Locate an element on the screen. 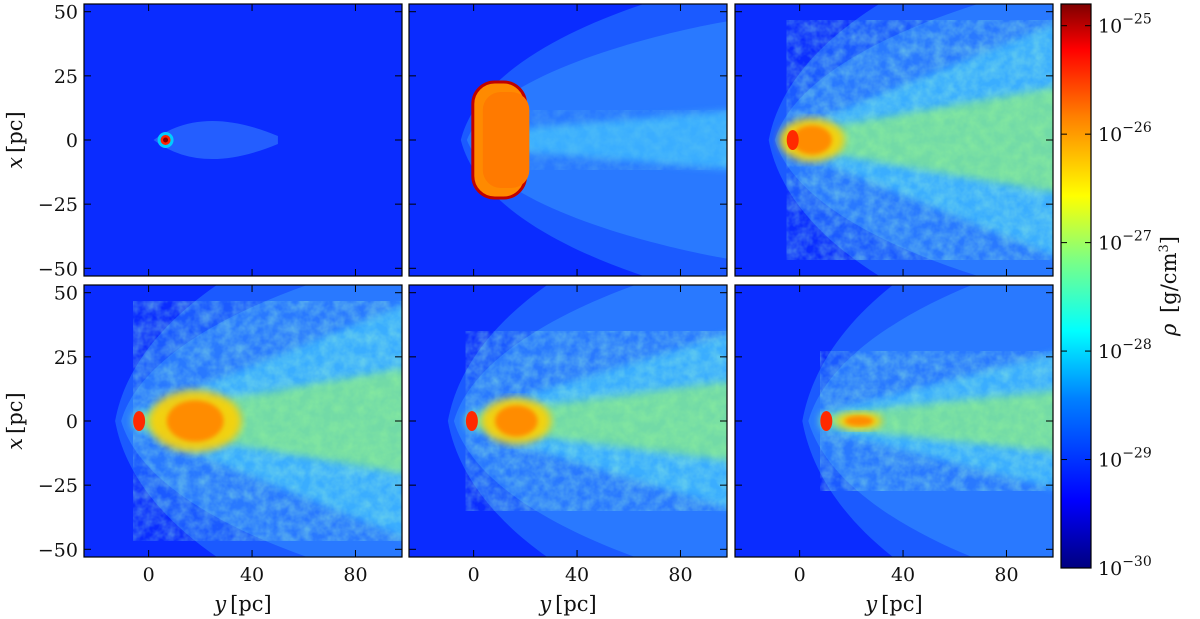  dense-cloud-interior is located at coordinates (506, 140).